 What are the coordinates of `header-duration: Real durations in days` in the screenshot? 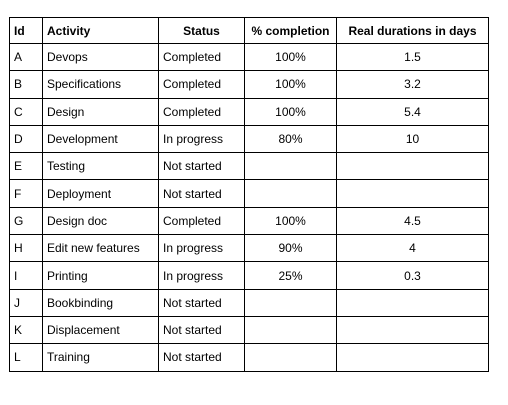 It's located at (412, 30).